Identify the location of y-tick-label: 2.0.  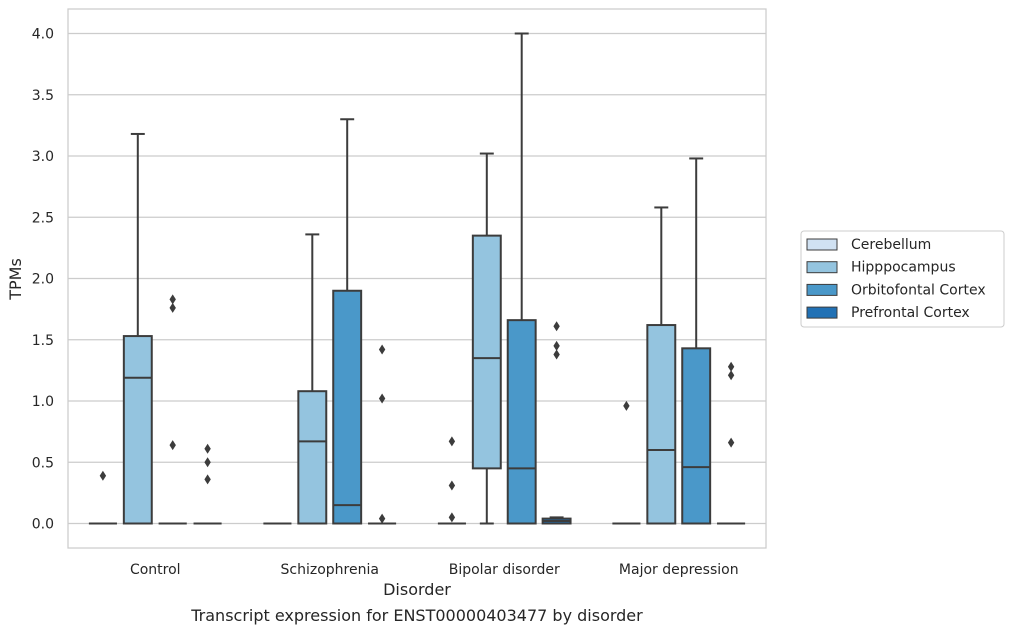
(43, 280).